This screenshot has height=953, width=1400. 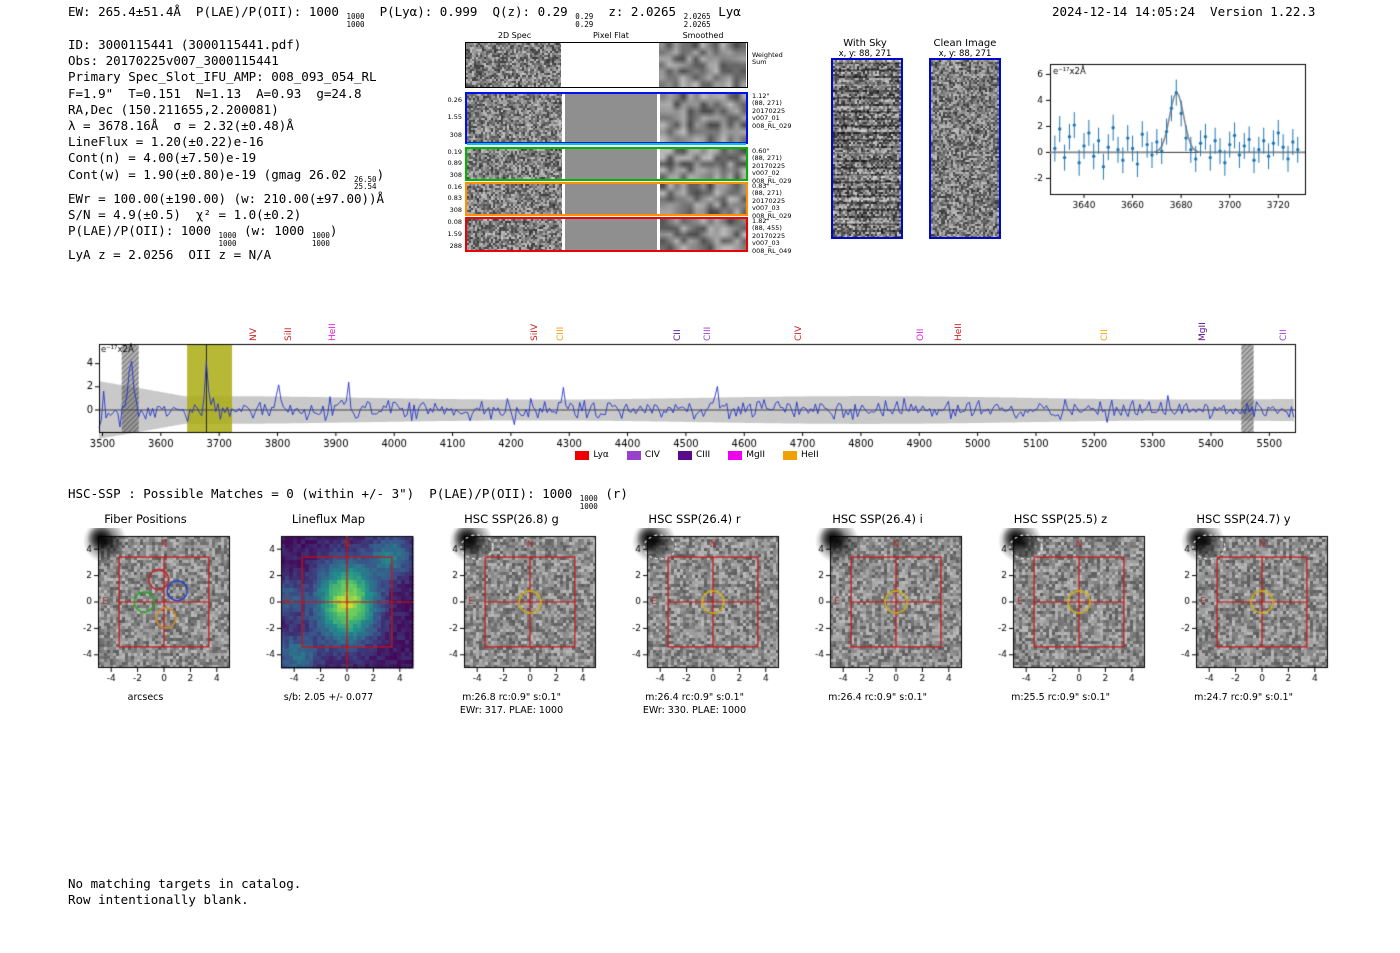 I want to click on panel-title-1: Lineflux Map, so click(x=328, y=519).